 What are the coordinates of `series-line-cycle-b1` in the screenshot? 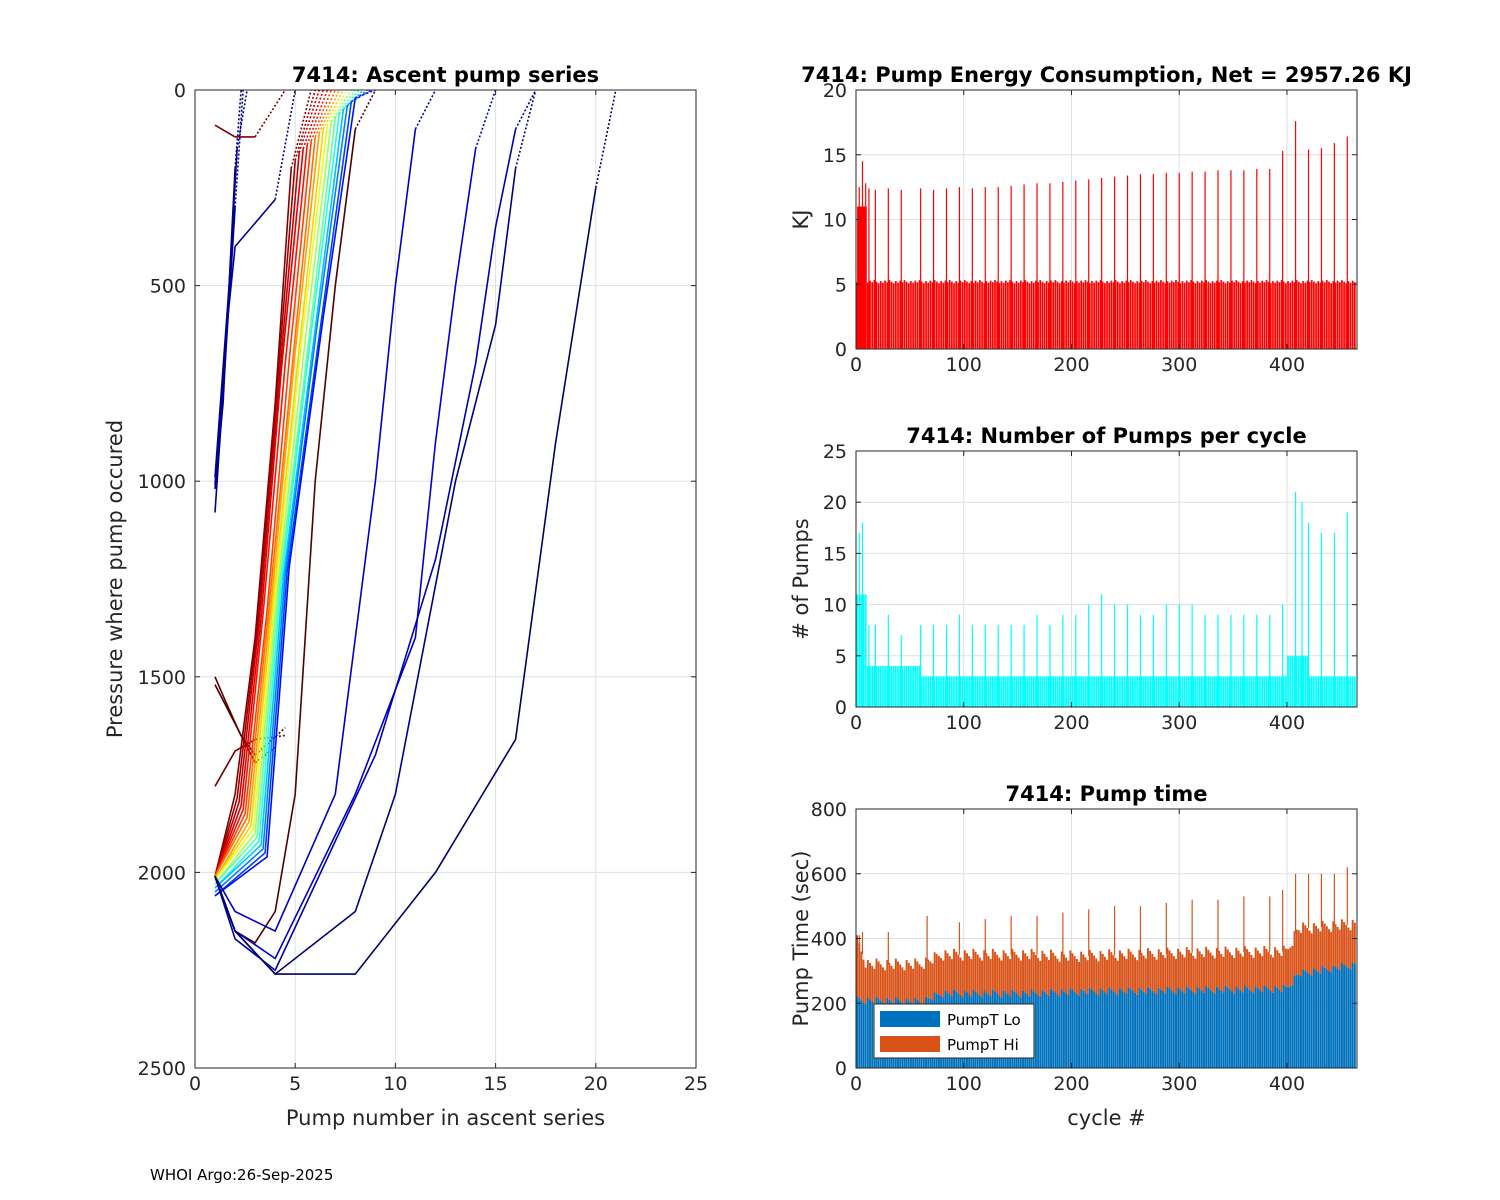 It's located at (281, 499).